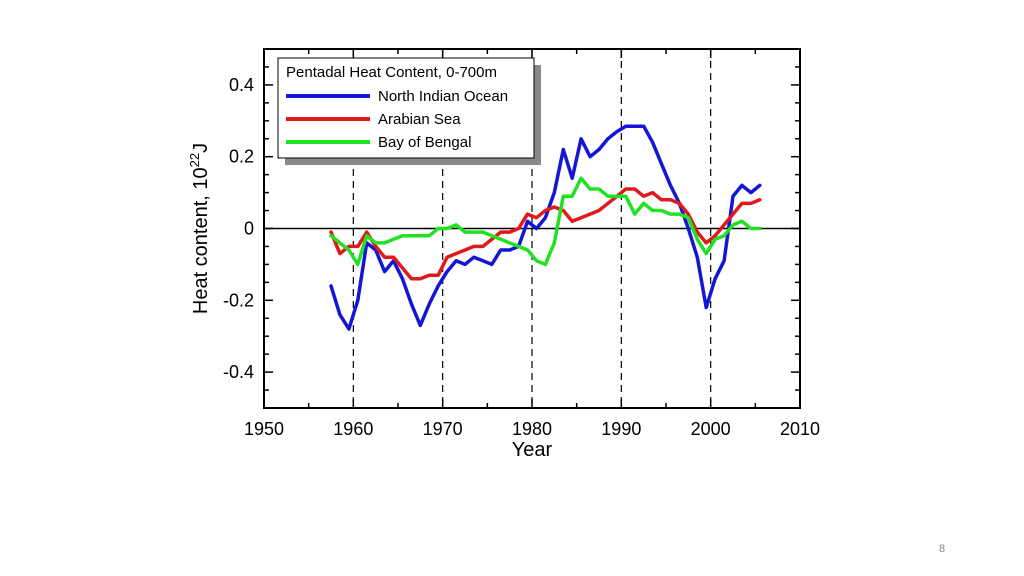  Describe the element at coordinates (249, 229) in the screenshot. I see `y-tick-label: 0` at that location.